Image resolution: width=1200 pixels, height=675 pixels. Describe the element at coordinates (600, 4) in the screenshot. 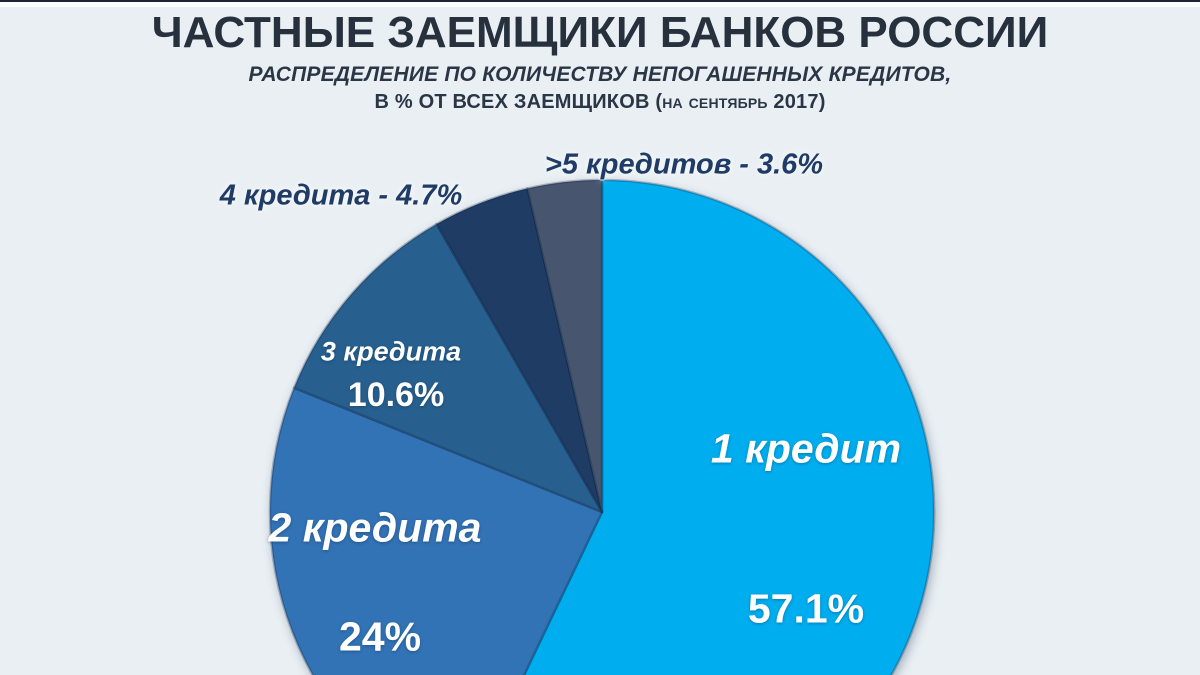

I see `top-white-strip` at that location.